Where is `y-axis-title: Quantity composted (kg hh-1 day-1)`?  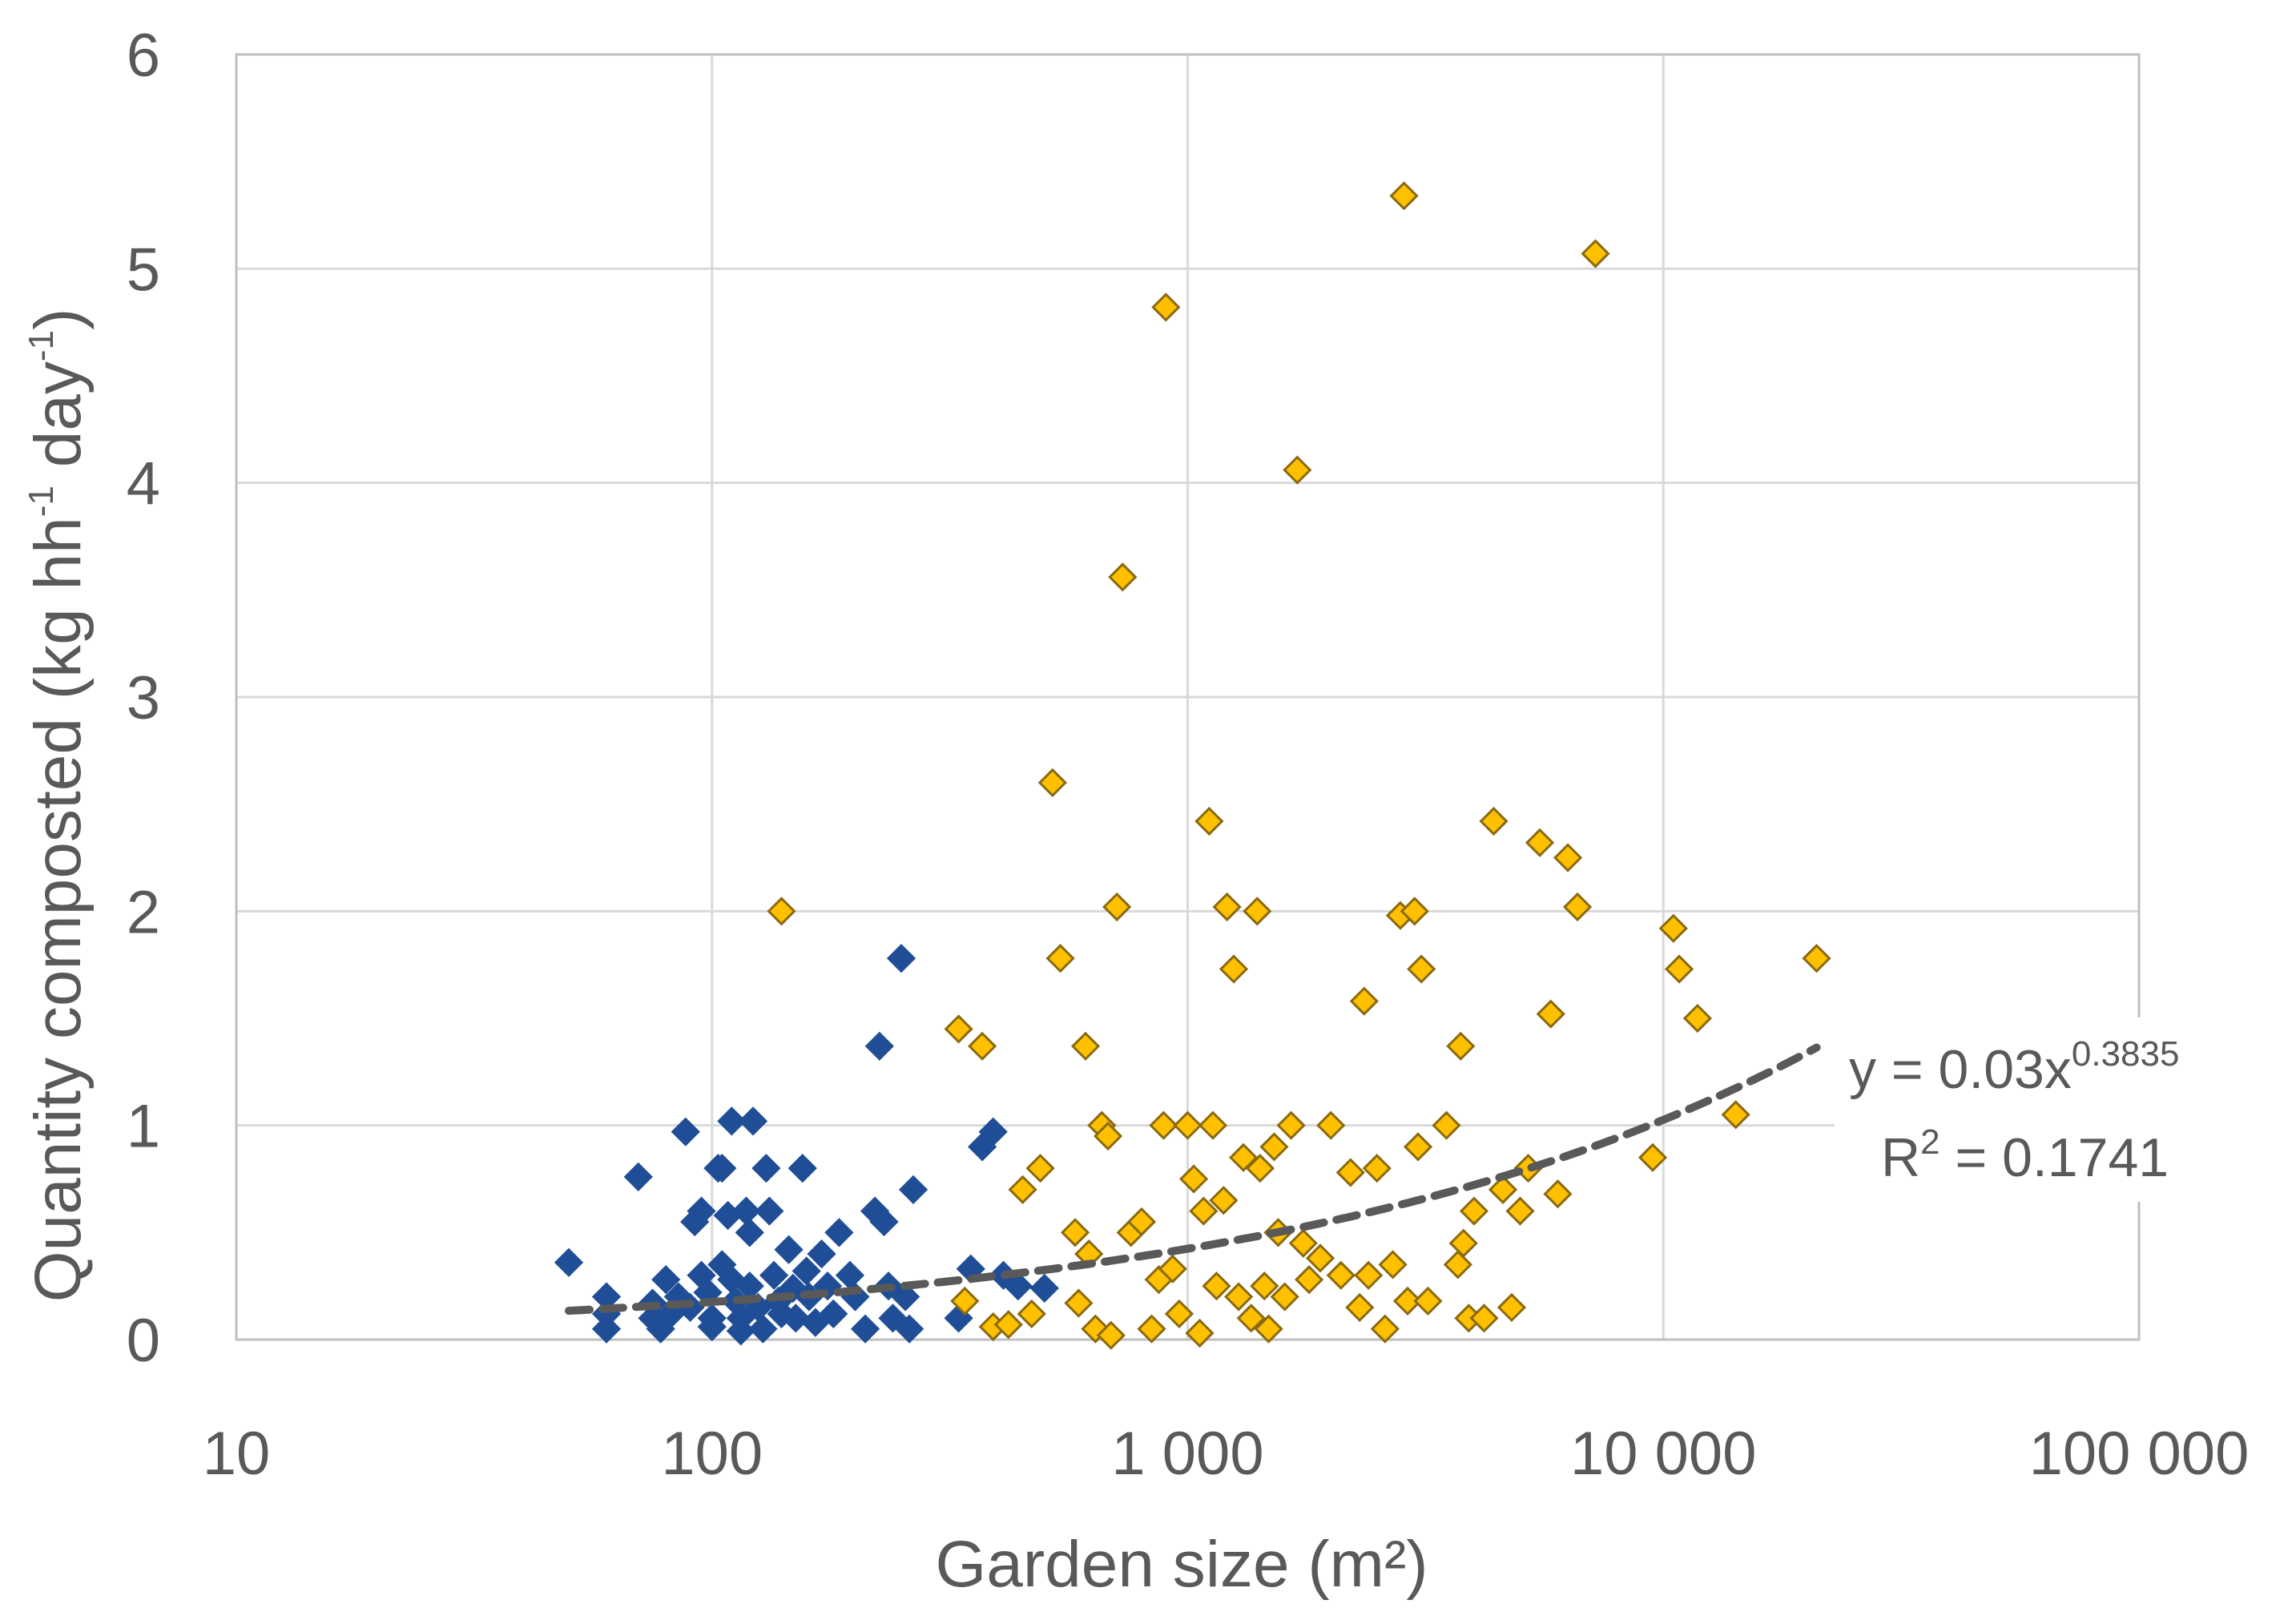
y-axis-title: Quantity composted (kg hh-1 day-1) is located at coordinates (58, 805).